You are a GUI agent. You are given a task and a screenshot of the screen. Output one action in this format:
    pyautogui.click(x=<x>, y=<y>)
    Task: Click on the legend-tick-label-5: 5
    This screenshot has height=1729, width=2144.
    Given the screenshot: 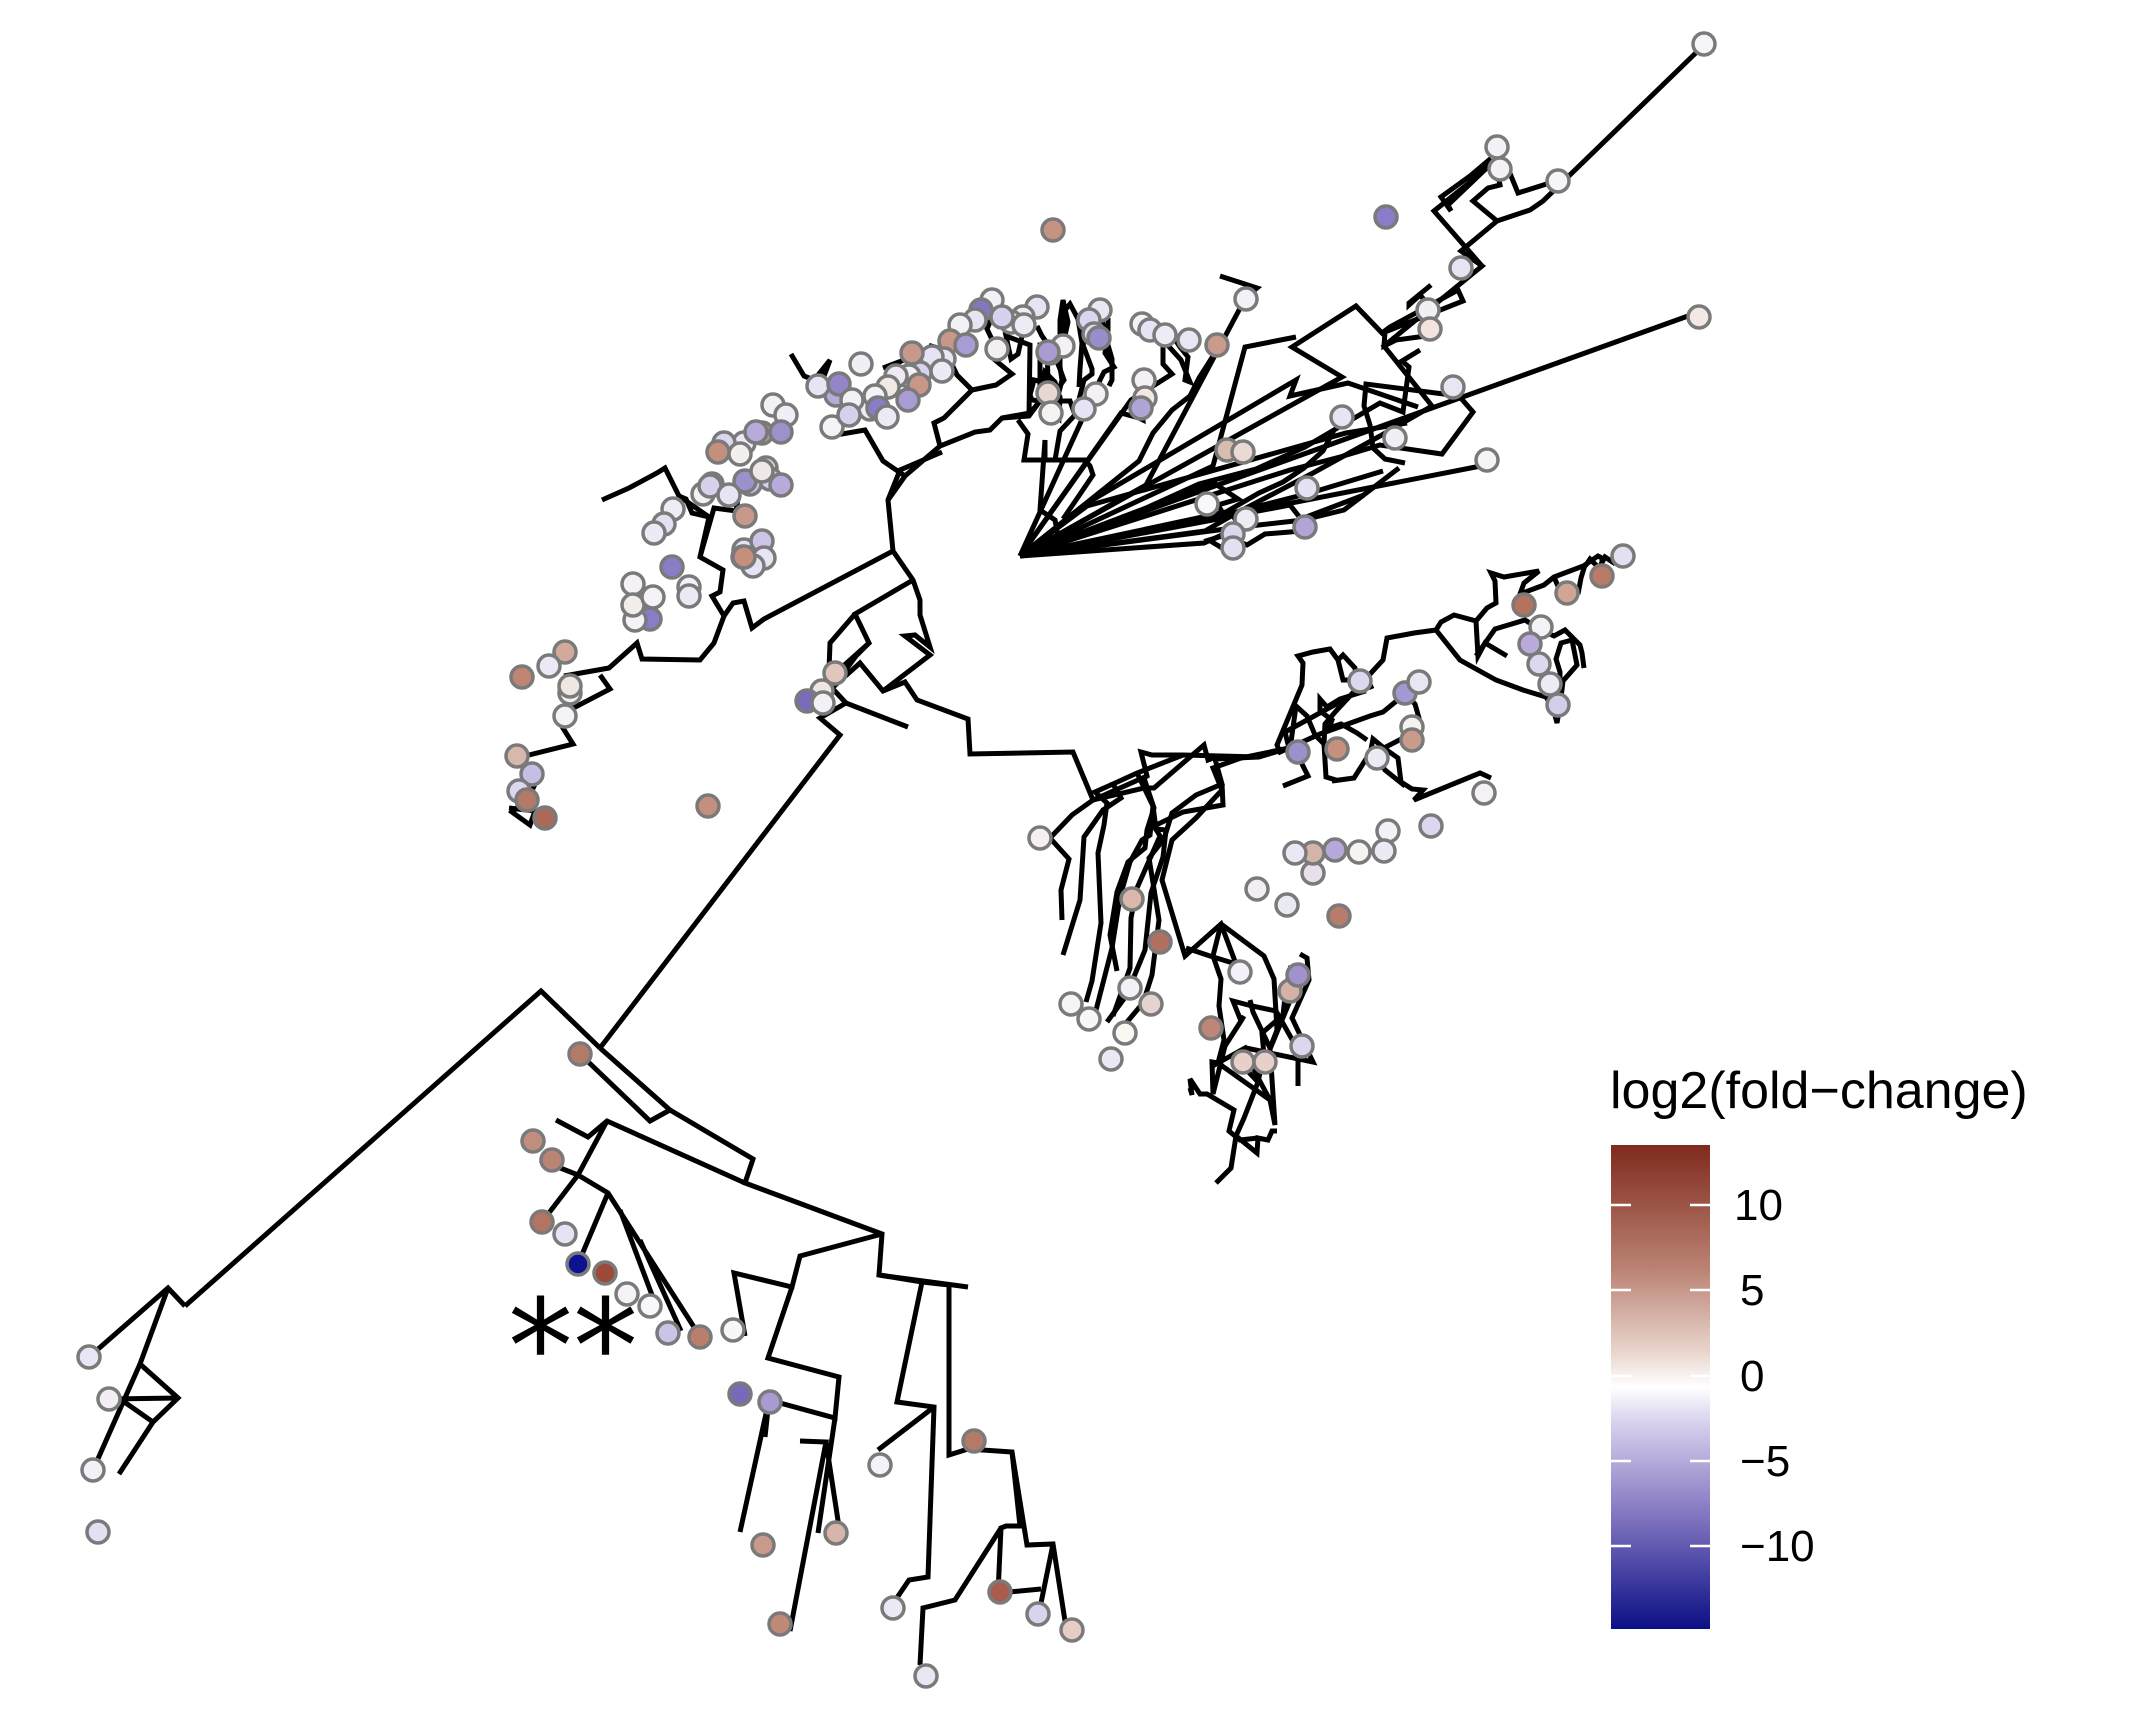 What is the action you would take?
    pyautogui.click(x=1752, y=1290)
    